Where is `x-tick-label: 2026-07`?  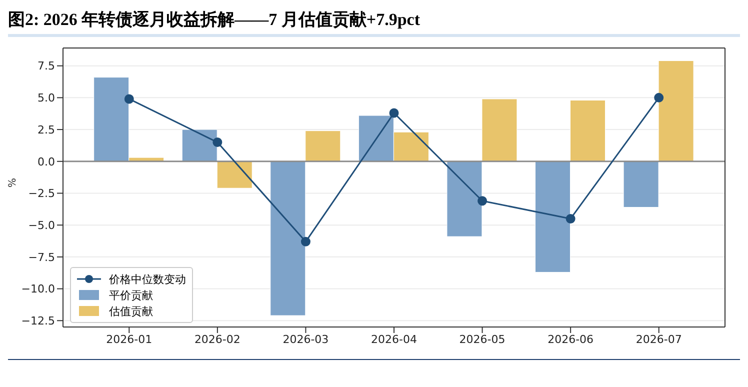 x-tick-label: 2026-07 is located at coordinates (659, 339).